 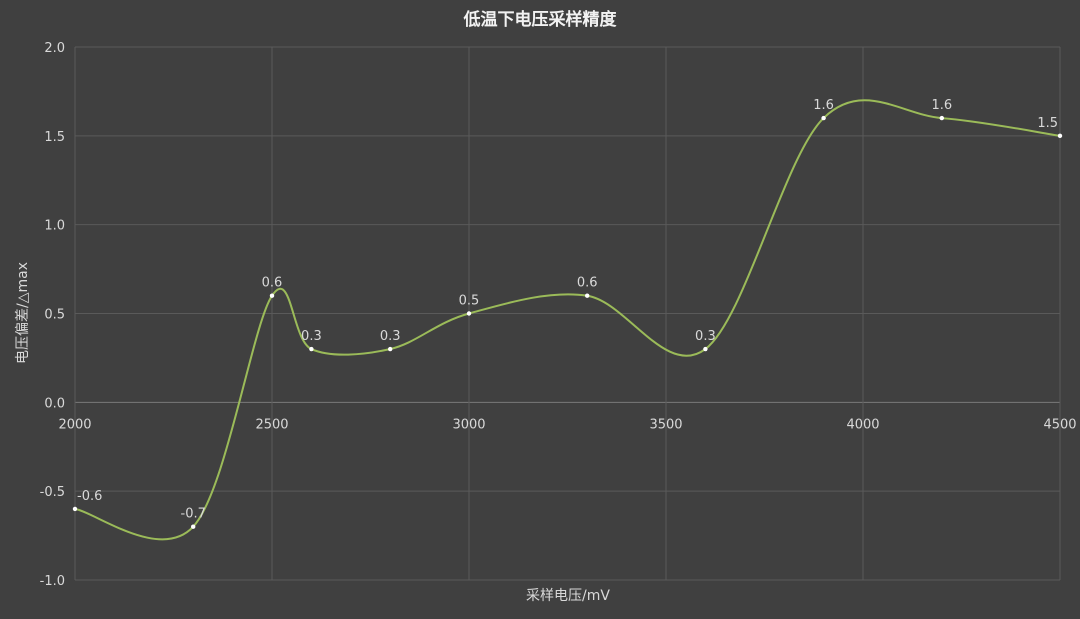 What do you see at coordinates (74, 424) in the screenshot?
I see `x-tick-label: 2000` at bounding box center [74, 424].